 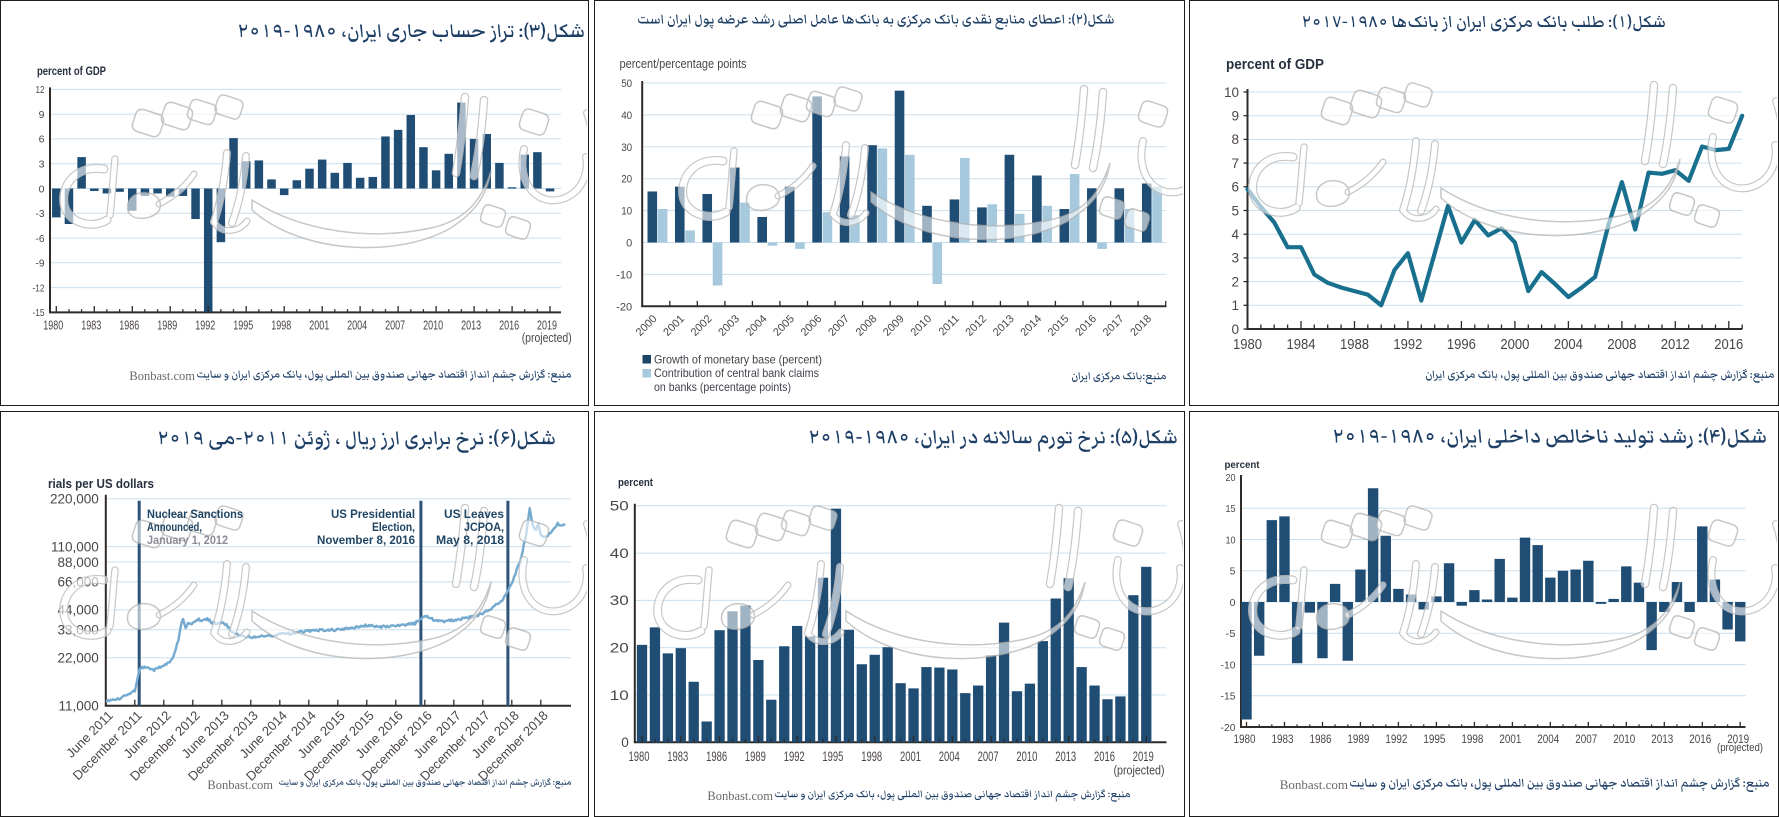 I want to click on svg-text: rials per US dollars, so click(x=101, y=483).